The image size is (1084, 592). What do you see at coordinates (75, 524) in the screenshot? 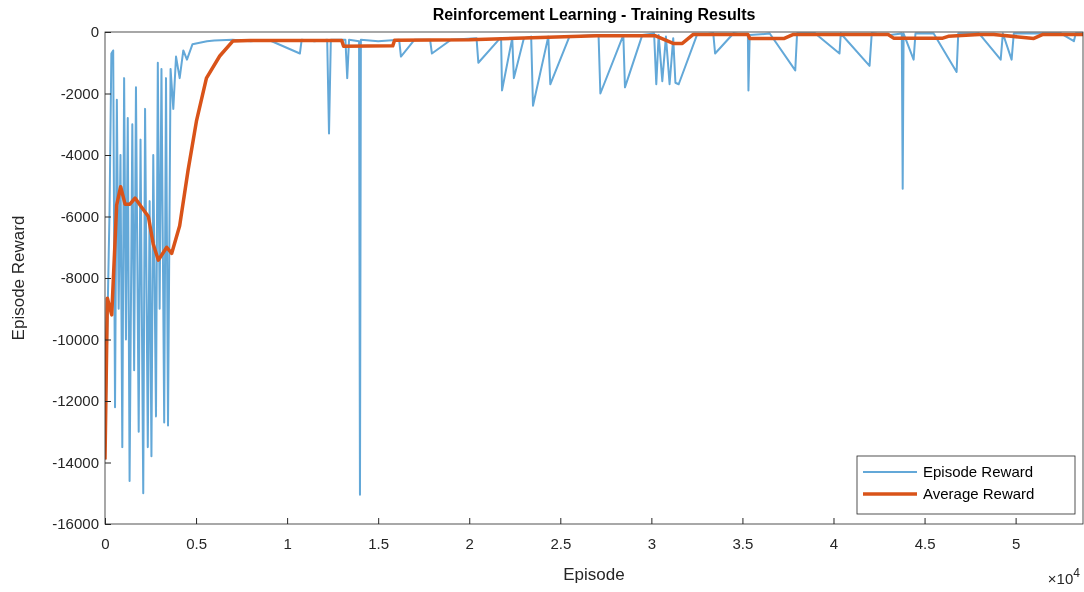
I see `y-tick-label: -16000` at bounding box center [75, 524].